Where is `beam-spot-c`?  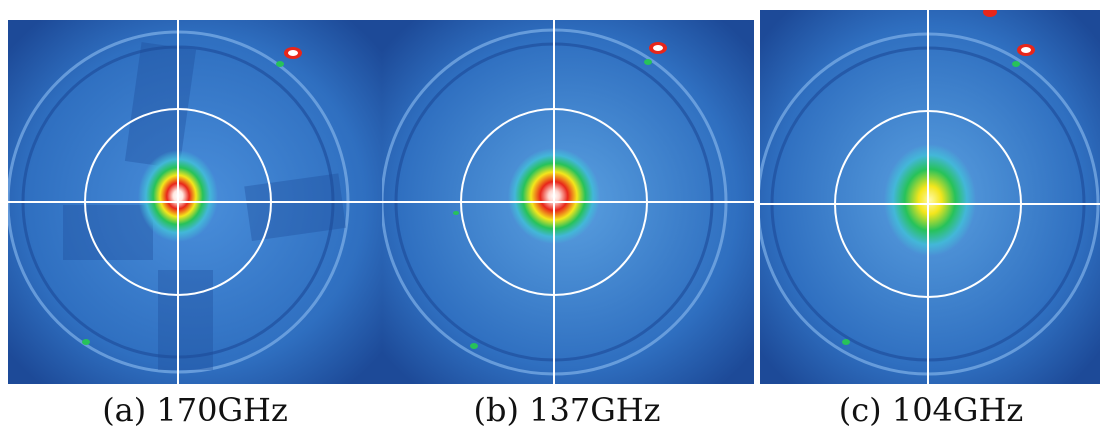 beam-spot-c is located at coordinates (930, 200).